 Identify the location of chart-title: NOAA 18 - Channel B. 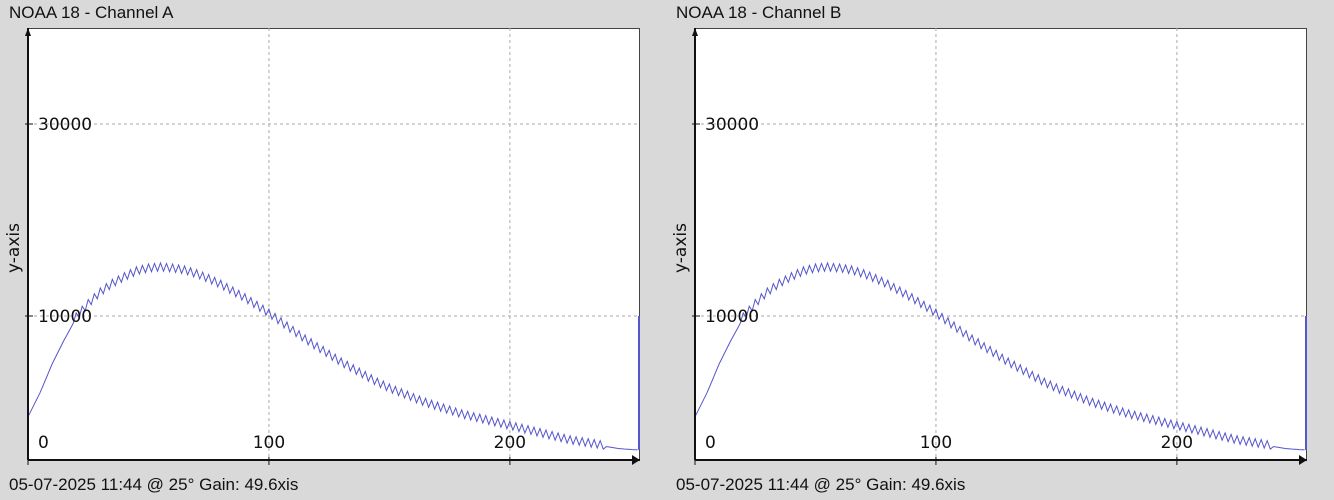
(759, 12).